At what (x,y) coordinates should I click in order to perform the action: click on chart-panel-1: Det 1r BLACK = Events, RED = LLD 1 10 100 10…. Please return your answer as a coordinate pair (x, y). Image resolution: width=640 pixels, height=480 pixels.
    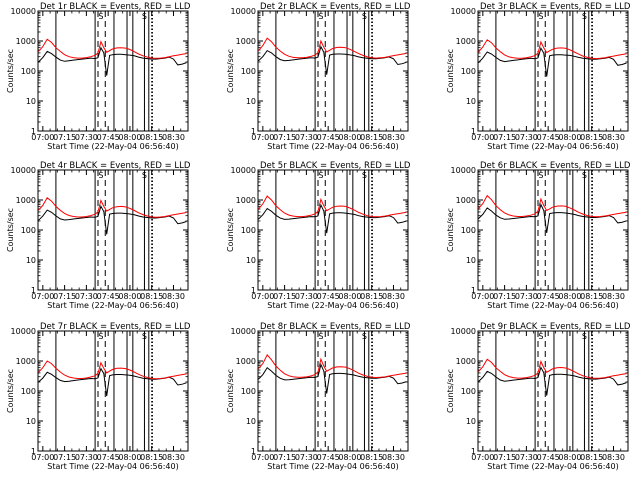
    Looking at the image, I should click on (98, 76).